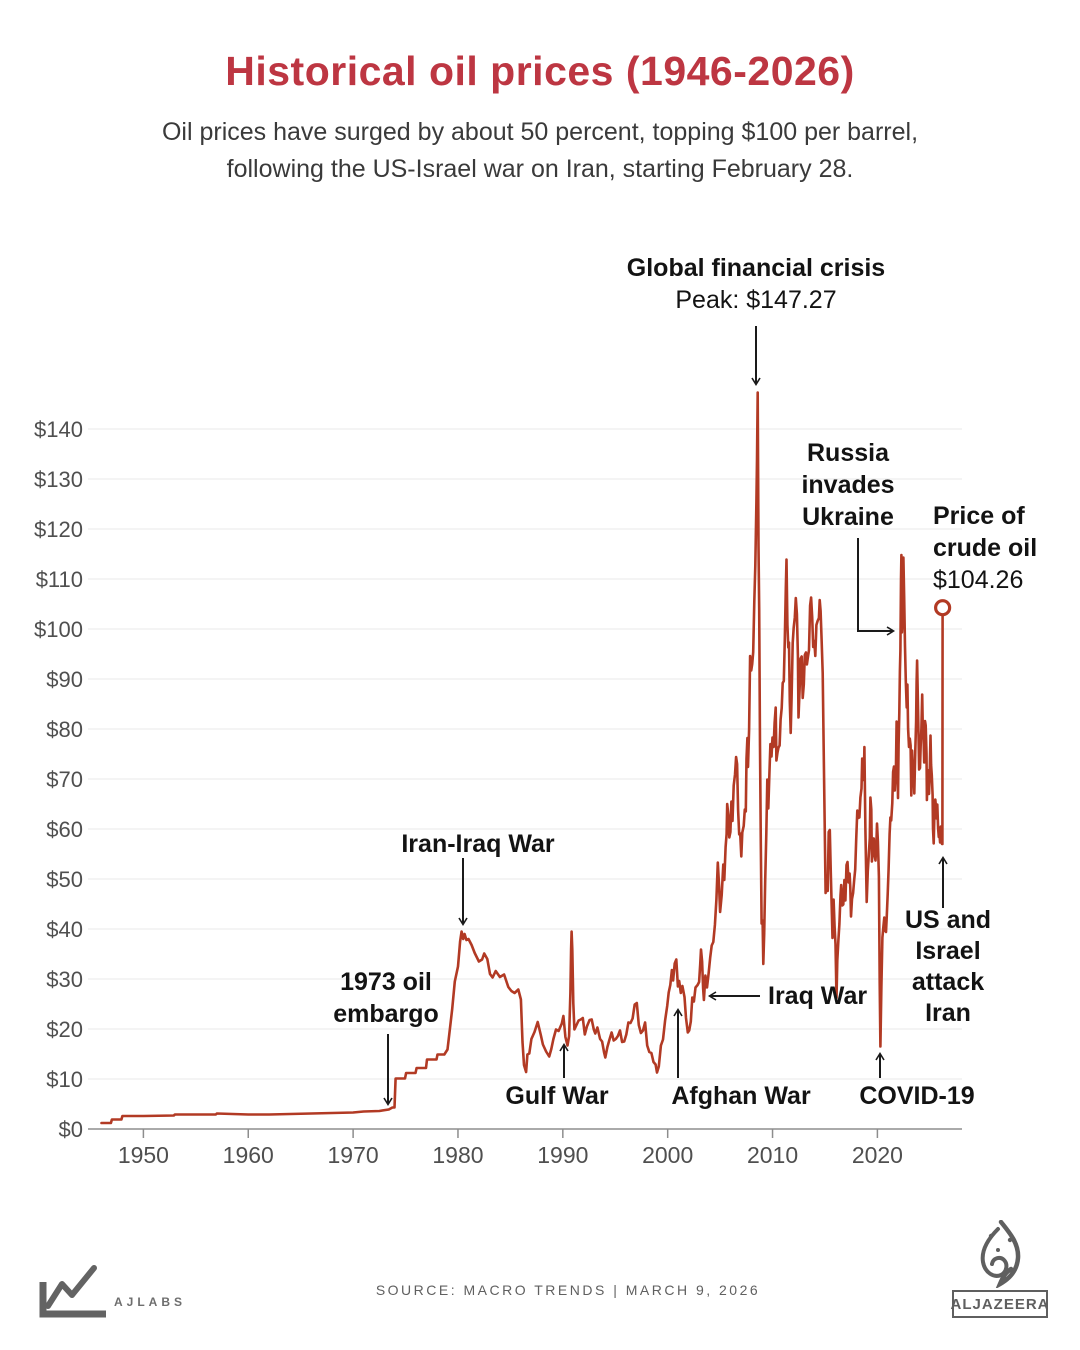 This screenshot has height=1350, width=1080. Describe the element at coordinates (756, 284) in the screenshot. I see `annotation-global-financial-crisis: Global financial crisis Peak: $147.27` at that location.